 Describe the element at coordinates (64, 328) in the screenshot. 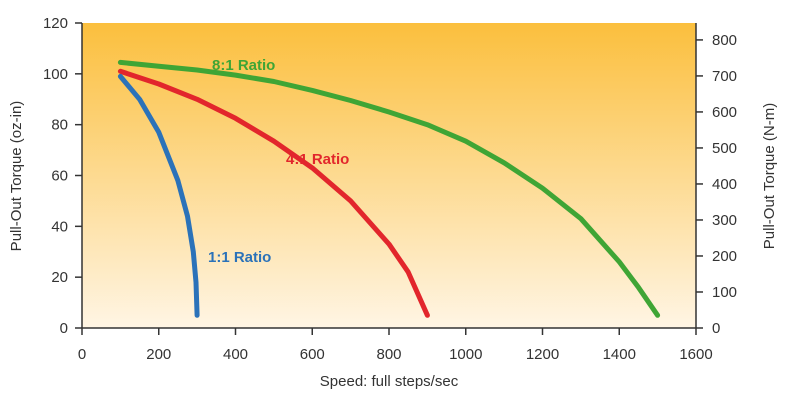

I see `y-tick-label: 0` at that location.